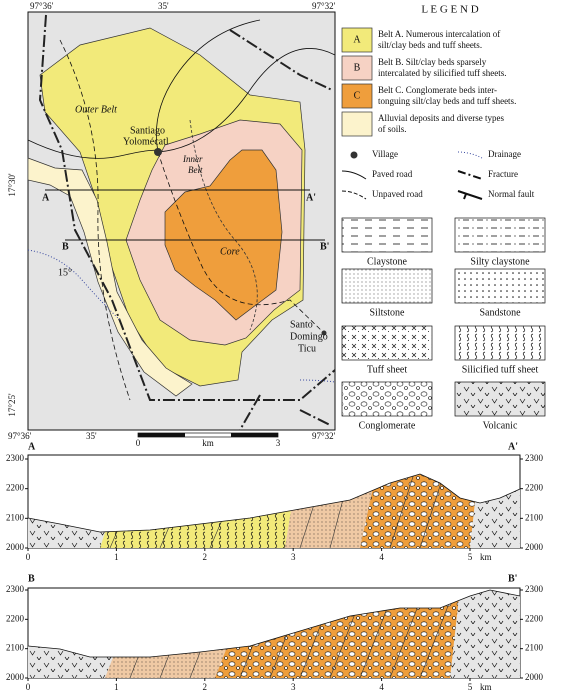 The height and width of the screenshot is (700, 564). Describe the element at coordinates (387, 261) in the screenshot. I see `legend-text: Claystone` at that location.